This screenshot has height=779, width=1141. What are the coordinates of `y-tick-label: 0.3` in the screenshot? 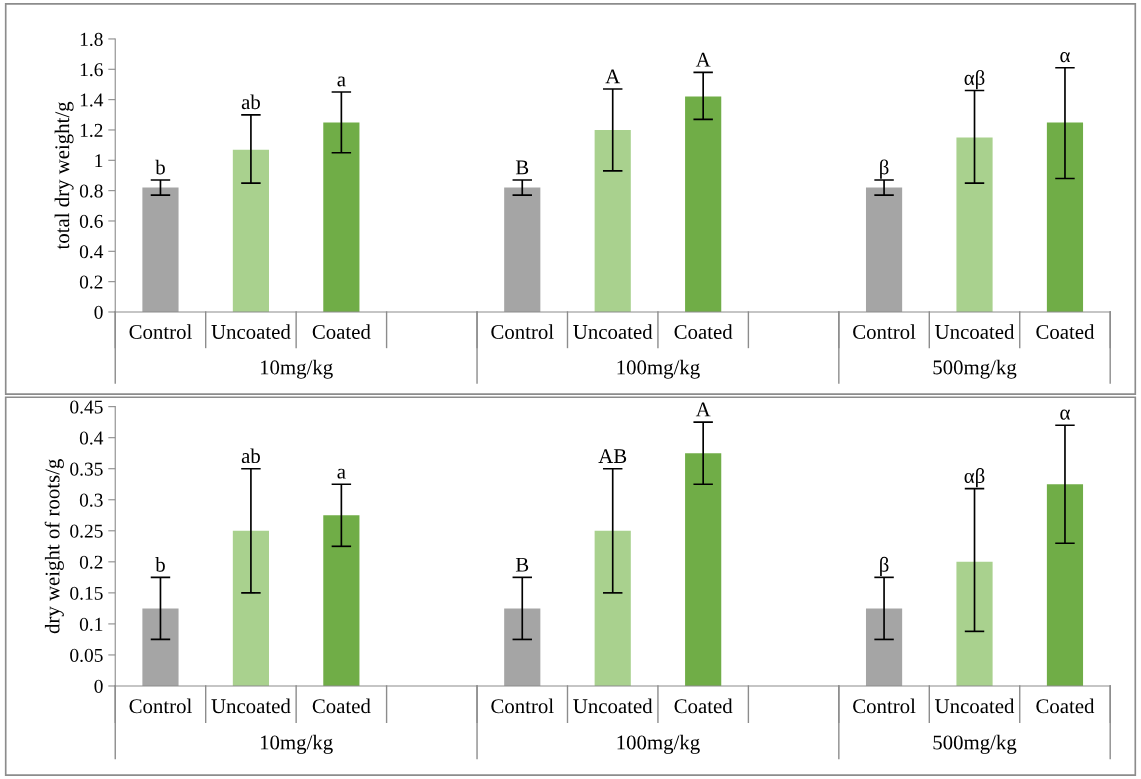 It's located at (91, 500).